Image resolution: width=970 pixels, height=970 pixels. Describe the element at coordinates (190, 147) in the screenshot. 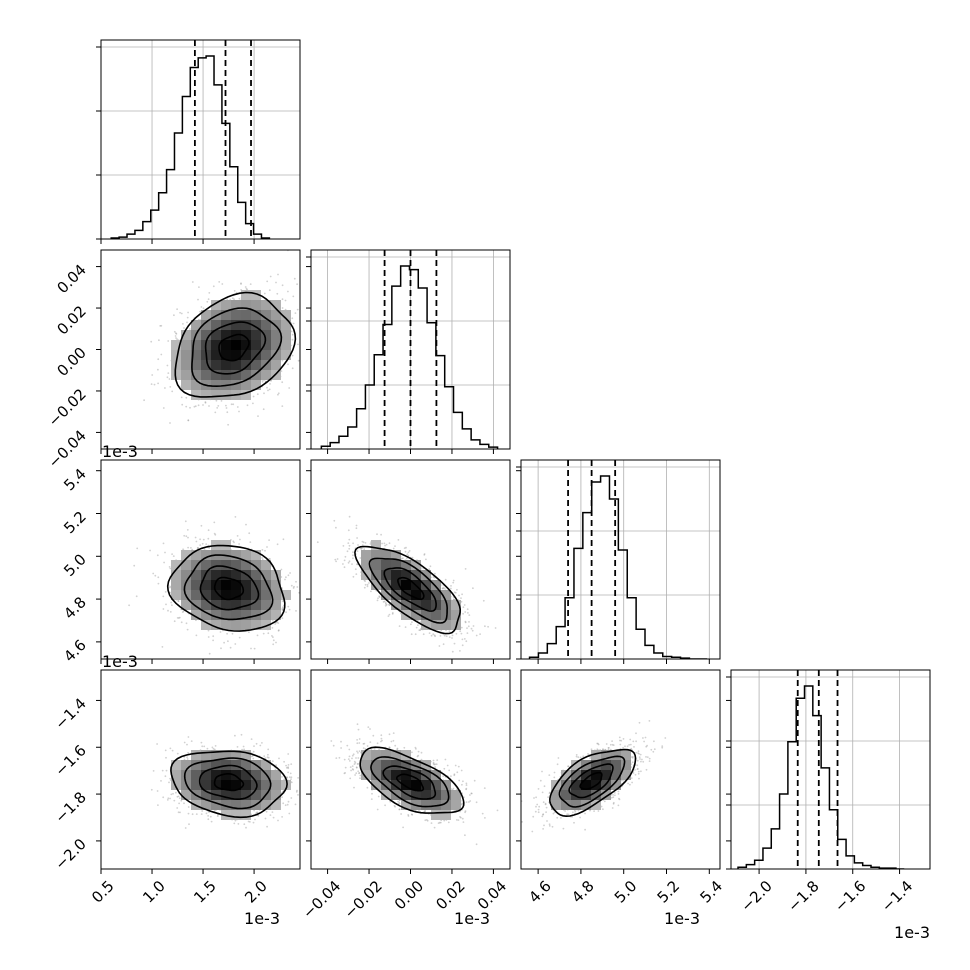

I see `histogram-step` at that location.